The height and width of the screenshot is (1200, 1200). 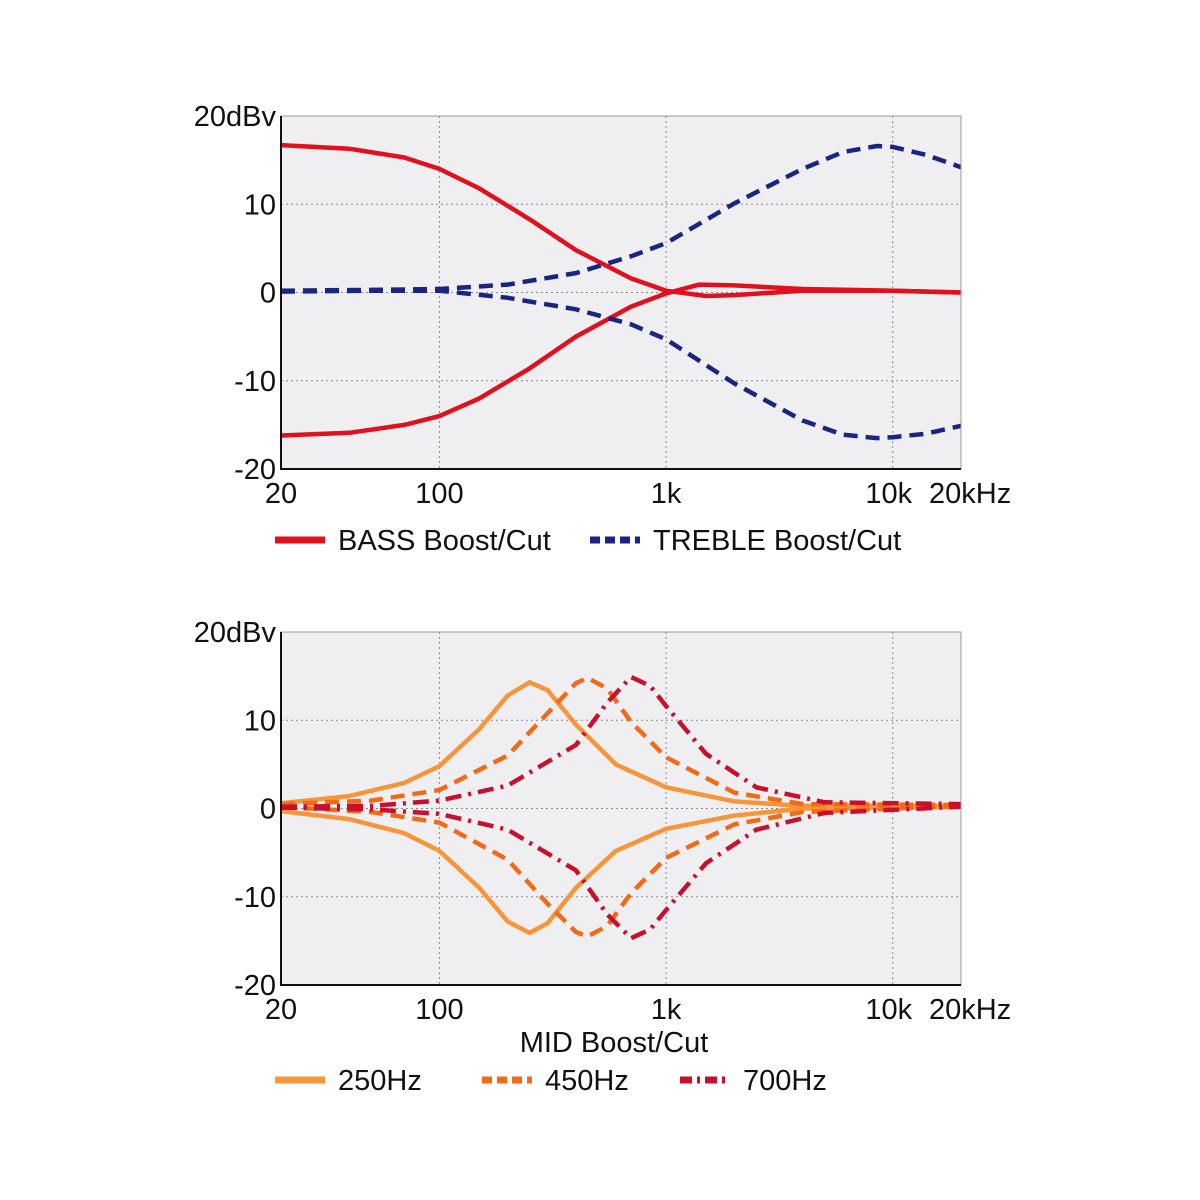 I want to click on legend-label: BASS Boost/Cut, so click(x=444, y=541).